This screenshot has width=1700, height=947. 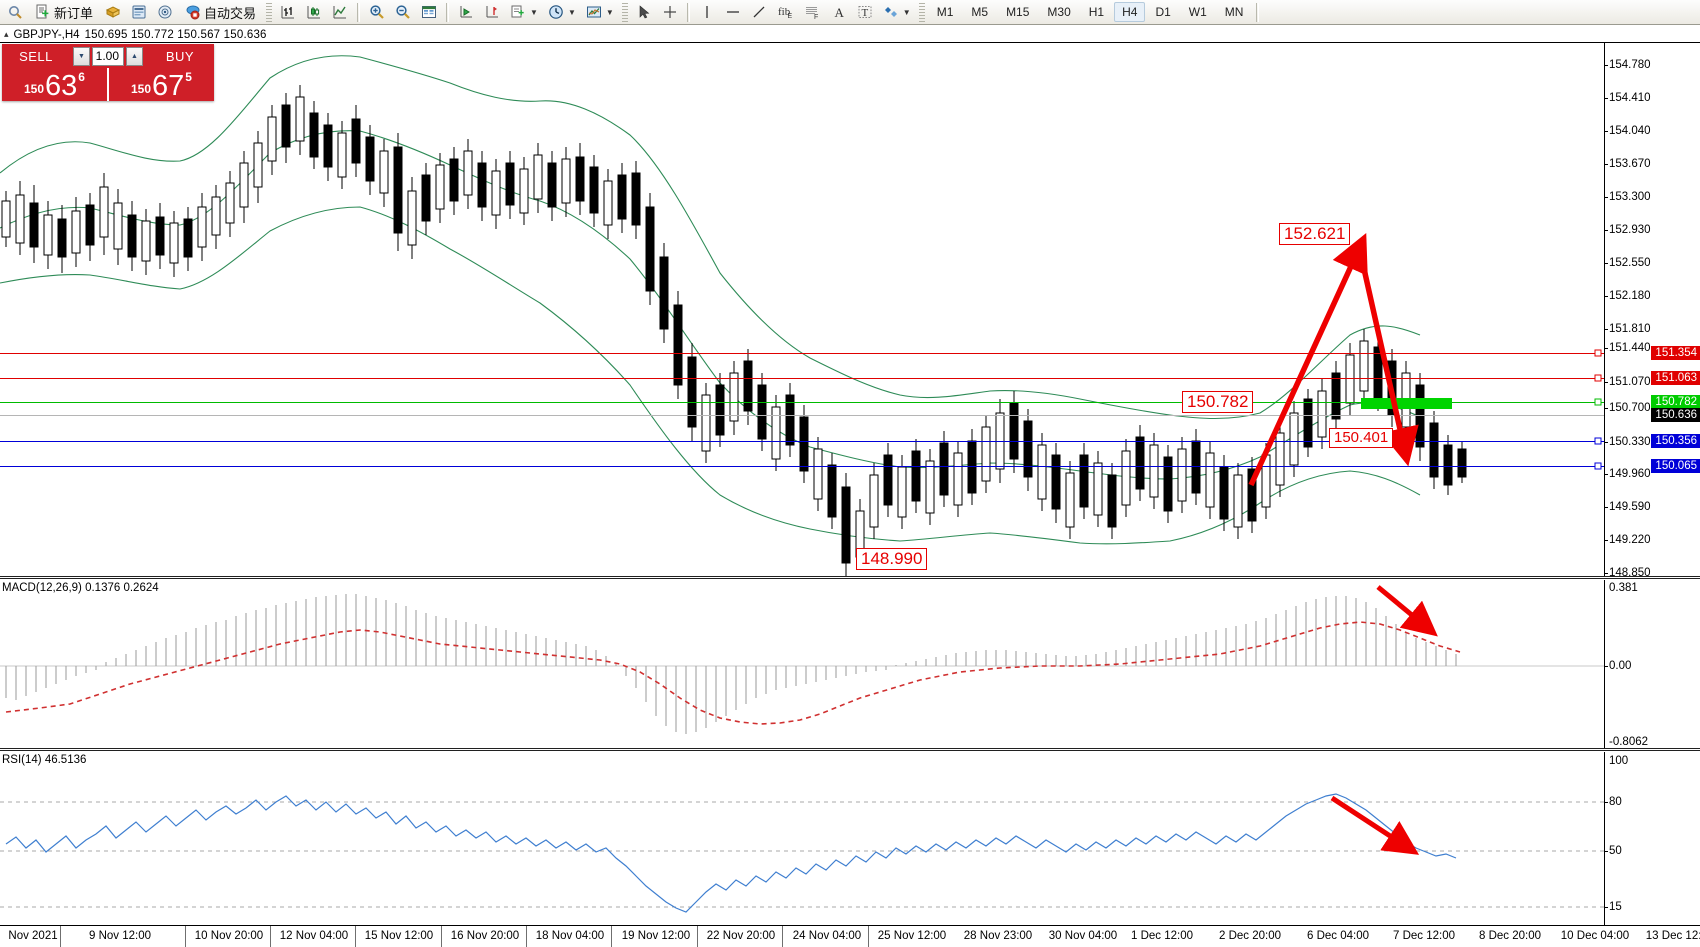 What do you see at coordinates (1617, 666) in the screenshot?
I see `macd-tick: 0.00` at bounding box center [1617, 666].